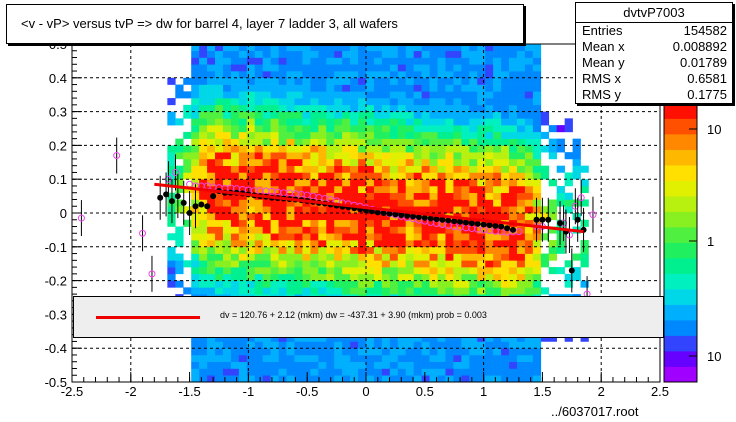  I want to click on stats-label: Mean y, so click(603, 62).